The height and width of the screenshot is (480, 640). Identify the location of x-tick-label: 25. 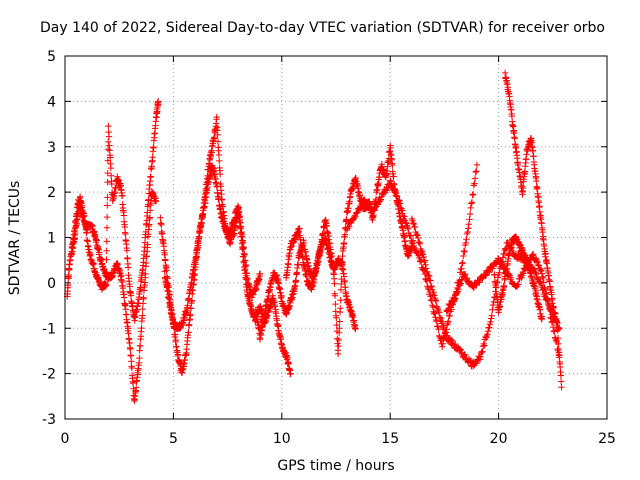
(607, 439).